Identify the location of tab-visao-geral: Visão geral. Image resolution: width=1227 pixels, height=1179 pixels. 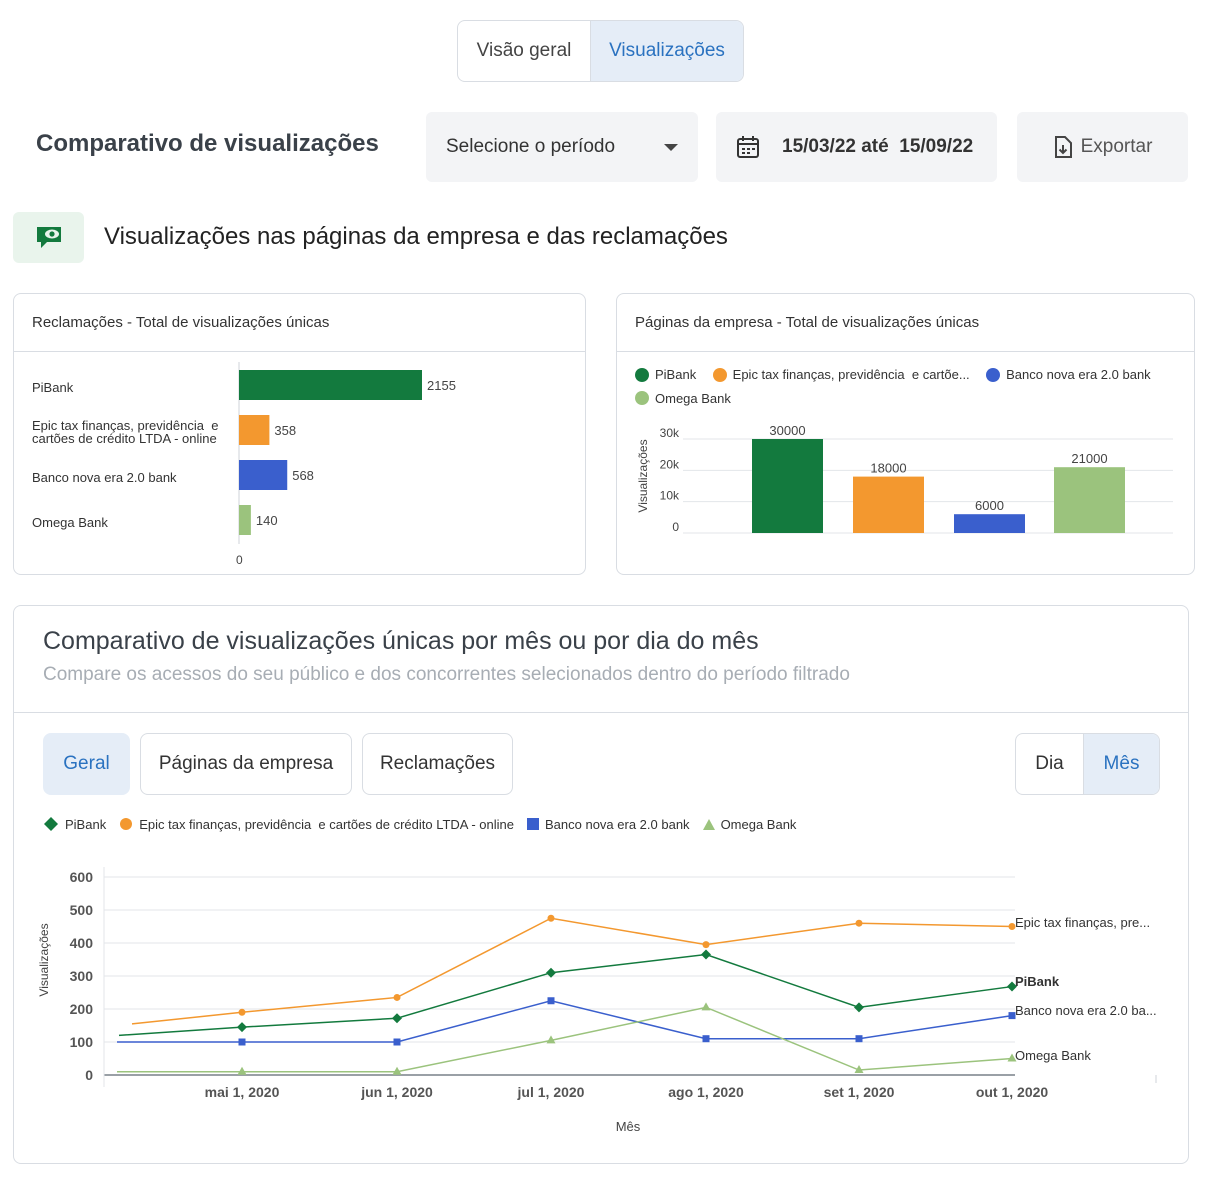
(524, 51).